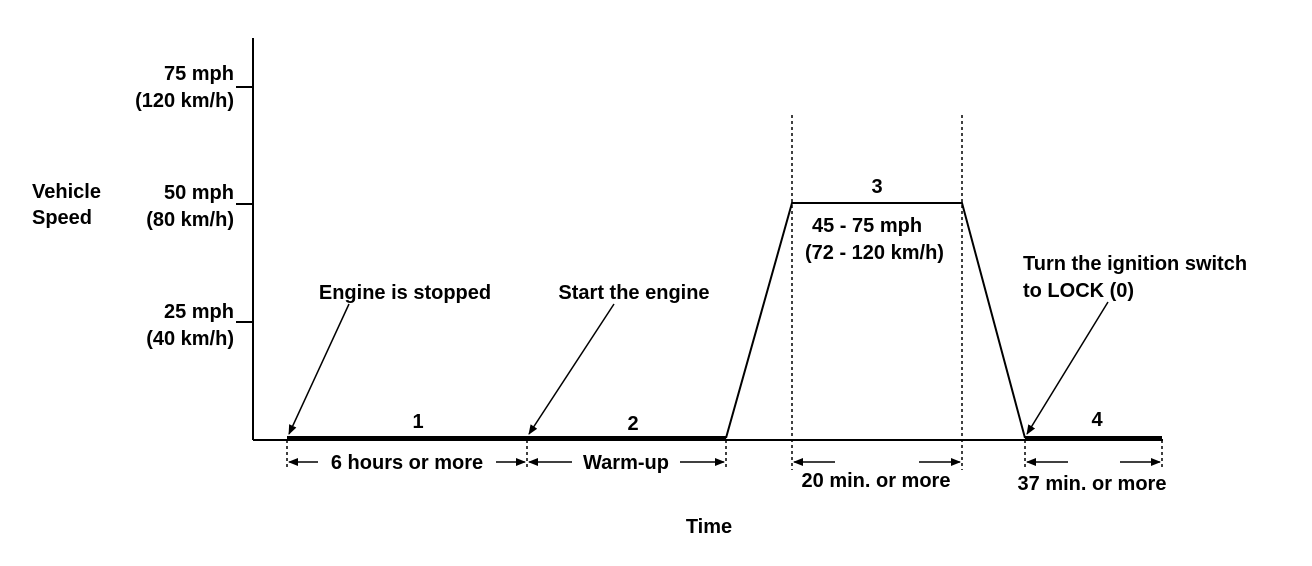  Describe the element at coordinates (1135, 264) in the screenshot. I see `callout-ignition-line1: Turn the ignition switch` at that location.